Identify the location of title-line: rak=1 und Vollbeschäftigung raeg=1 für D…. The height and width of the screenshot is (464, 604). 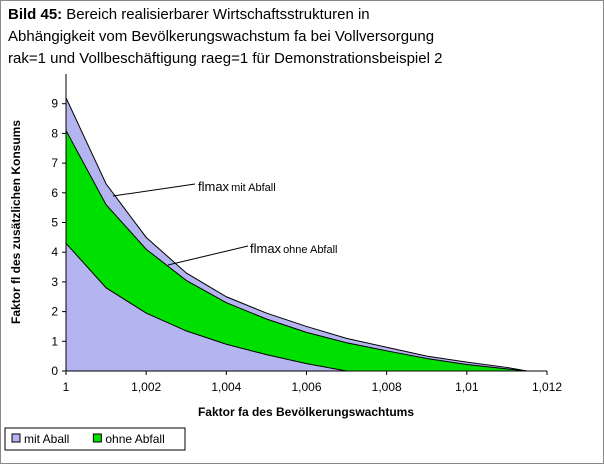
(225, 58).